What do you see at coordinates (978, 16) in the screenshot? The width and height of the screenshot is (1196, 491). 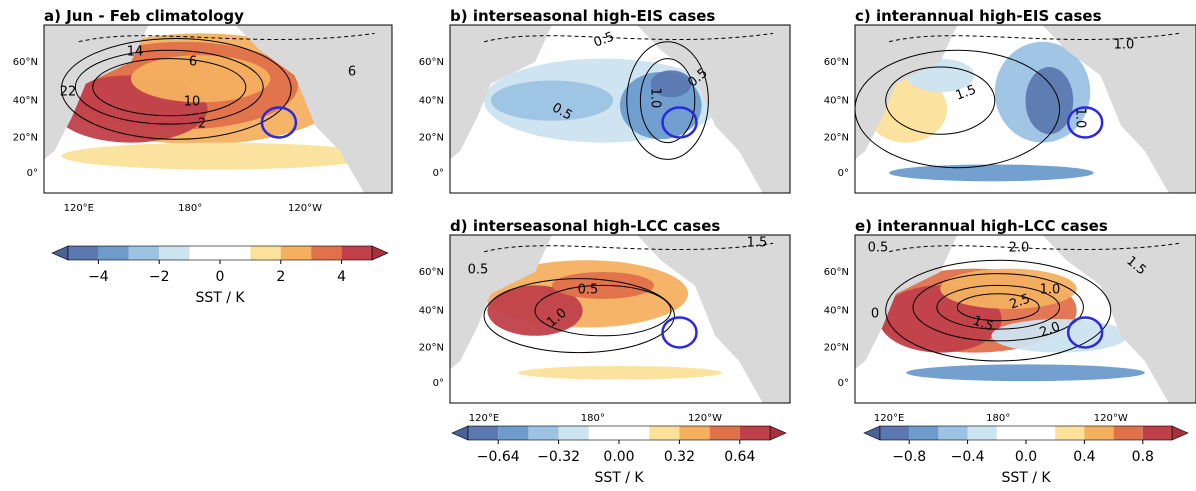 I see `panel-title: c) interannual high-EIS cases` at bounding box center [978, 16].